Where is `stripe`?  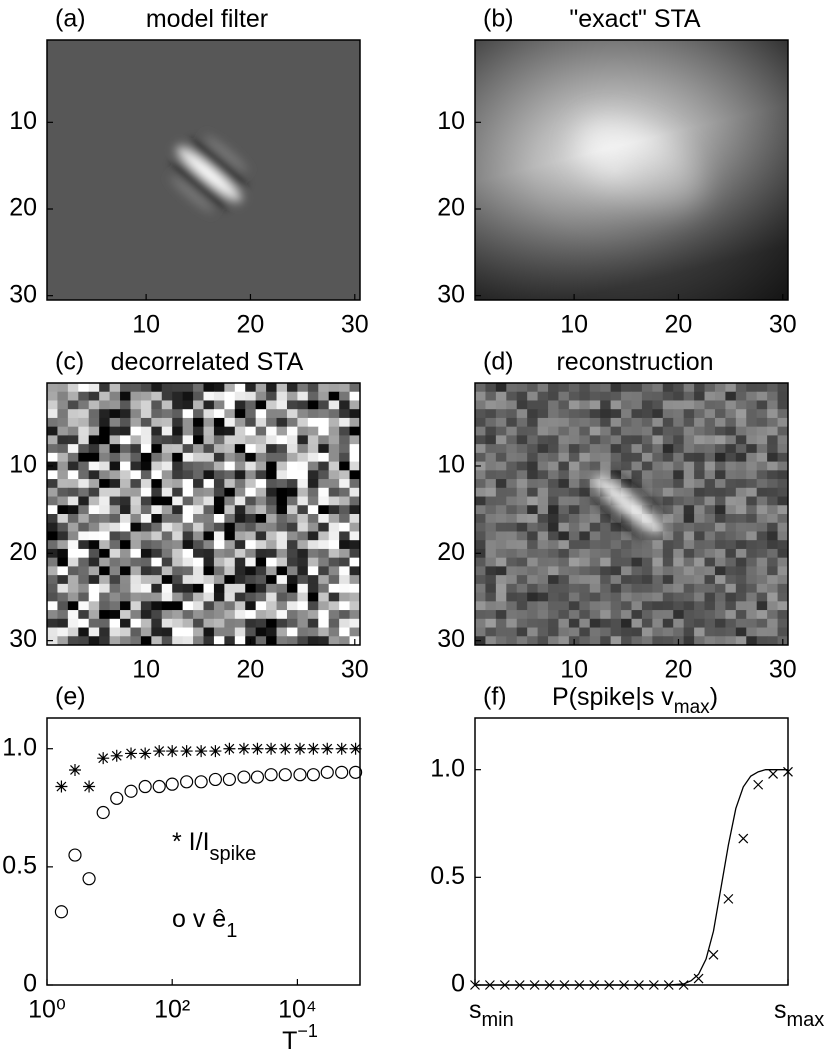
stripe is located at coordinates (192, 194).